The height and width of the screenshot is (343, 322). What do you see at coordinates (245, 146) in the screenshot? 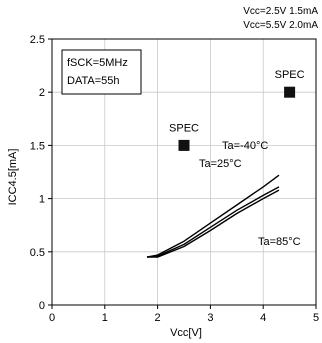
I see `series-label-ta-40: Ta=-40°C` at bounding box center [245, 146].